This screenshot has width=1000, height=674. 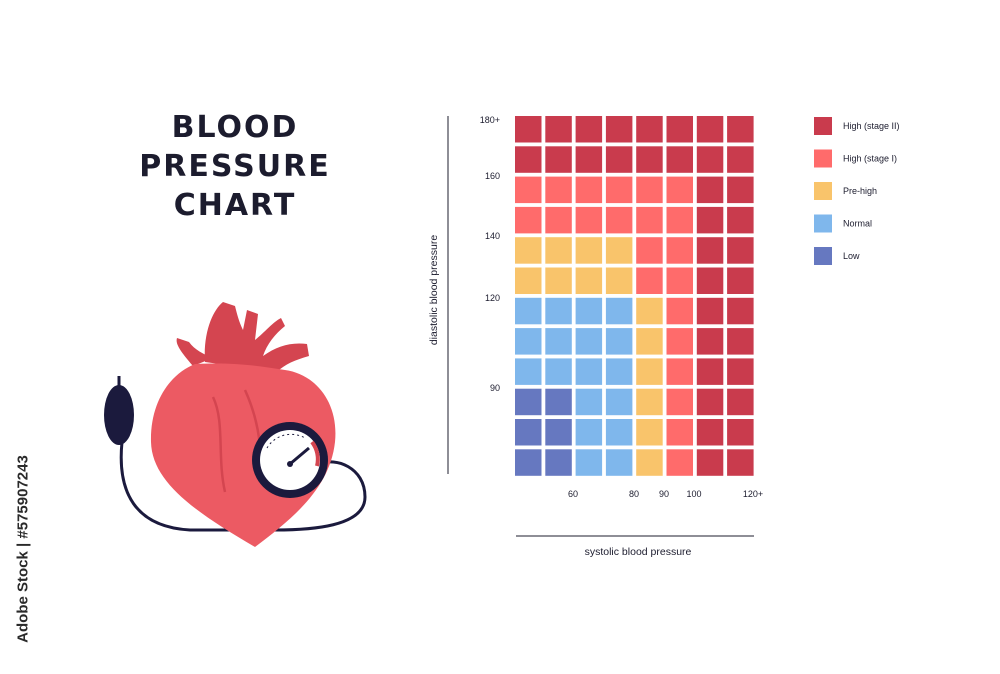 I want to click on watermark: Adobe Stock | #575907243, so click(x=23, y=548).